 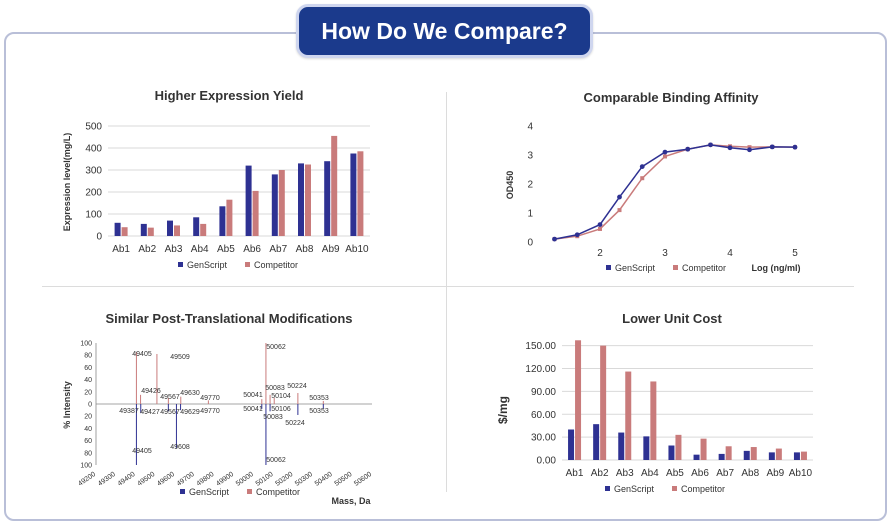 What do you see at coordinates (170, 412) in the screenshot?
I see `peak-label: 49567` at bounding box center [170, 412].